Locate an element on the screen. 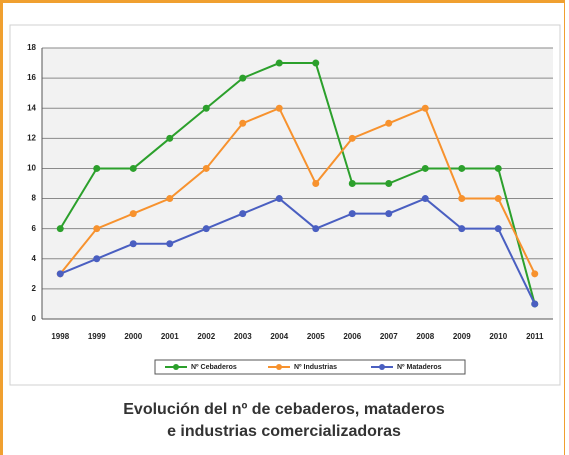  y-tick-label: 18 is located at coordinates (31, 47).